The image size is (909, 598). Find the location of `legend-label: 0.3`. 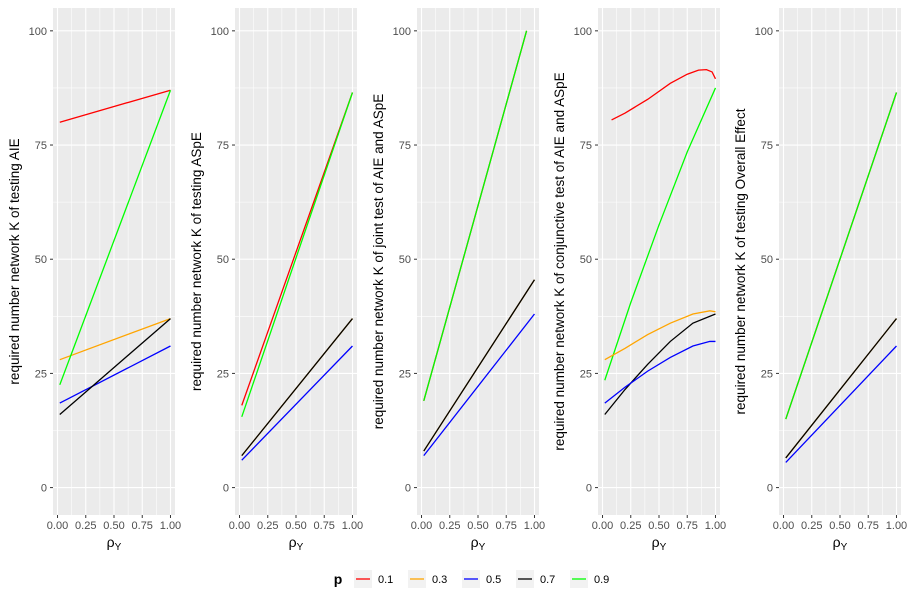

legend-label: 0.3 is located at coordinates (439, 580).